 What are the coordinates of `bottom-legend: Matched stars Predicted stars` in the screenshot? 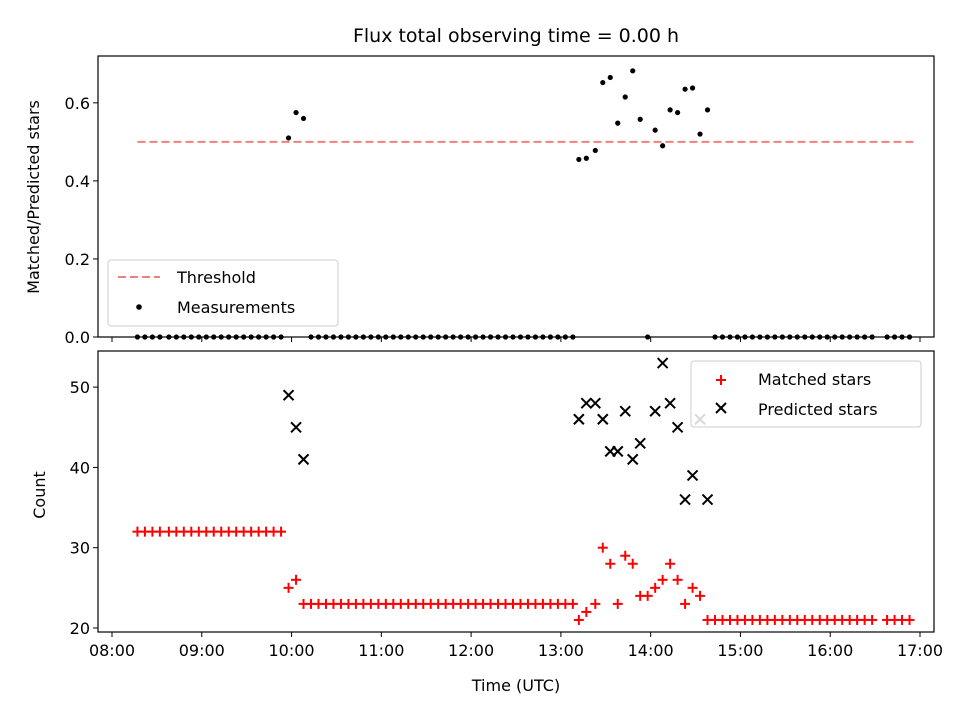 It's located at (806, 394).